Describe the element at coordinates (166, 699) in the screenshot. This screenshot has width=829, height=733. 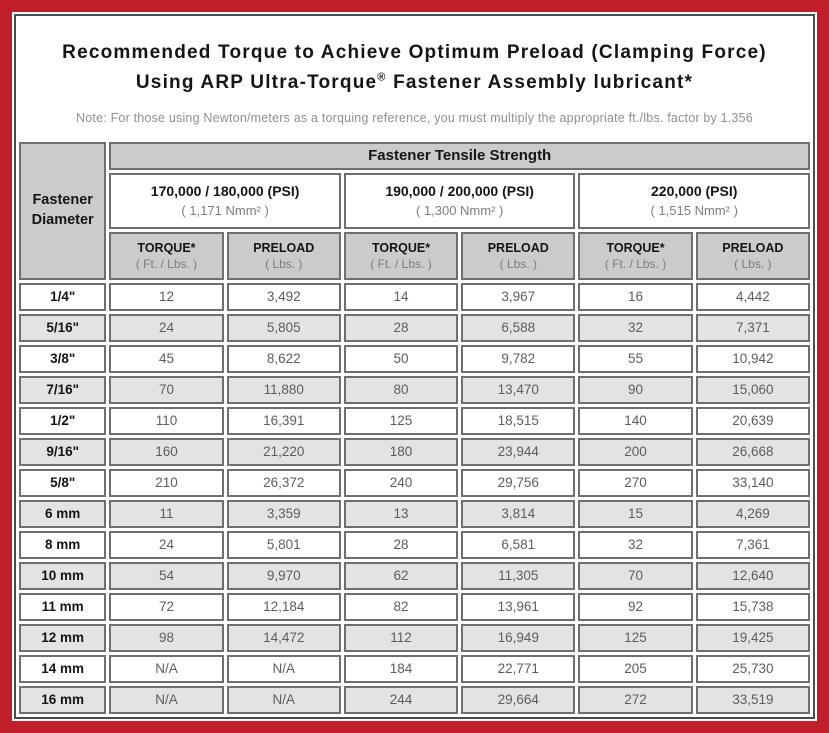
I see `torque-value-cell: N/A` at that location.